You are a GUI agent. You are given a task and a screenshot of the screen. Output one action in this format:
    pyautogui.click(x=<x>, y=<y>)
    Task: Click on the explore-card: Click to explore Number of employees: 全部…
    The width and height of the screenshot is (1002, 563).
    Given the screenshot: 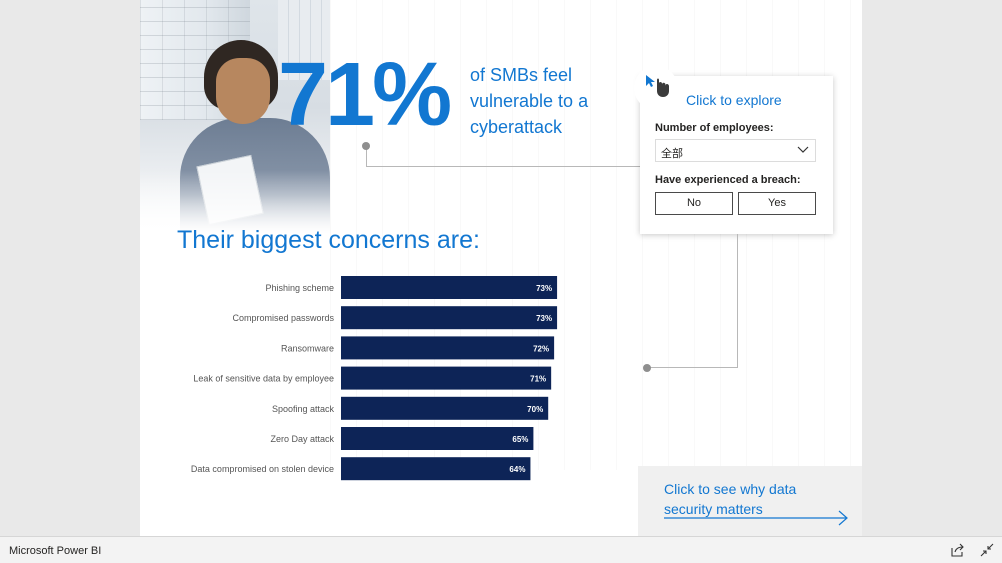 What is the action you would take?
    pyautogui.click(x=733, y=150)
    